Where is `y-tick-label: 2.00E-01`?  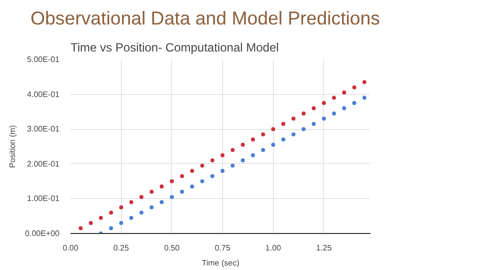 y-tick-label: 2.00E-01 is located at coordinates (43, 163).